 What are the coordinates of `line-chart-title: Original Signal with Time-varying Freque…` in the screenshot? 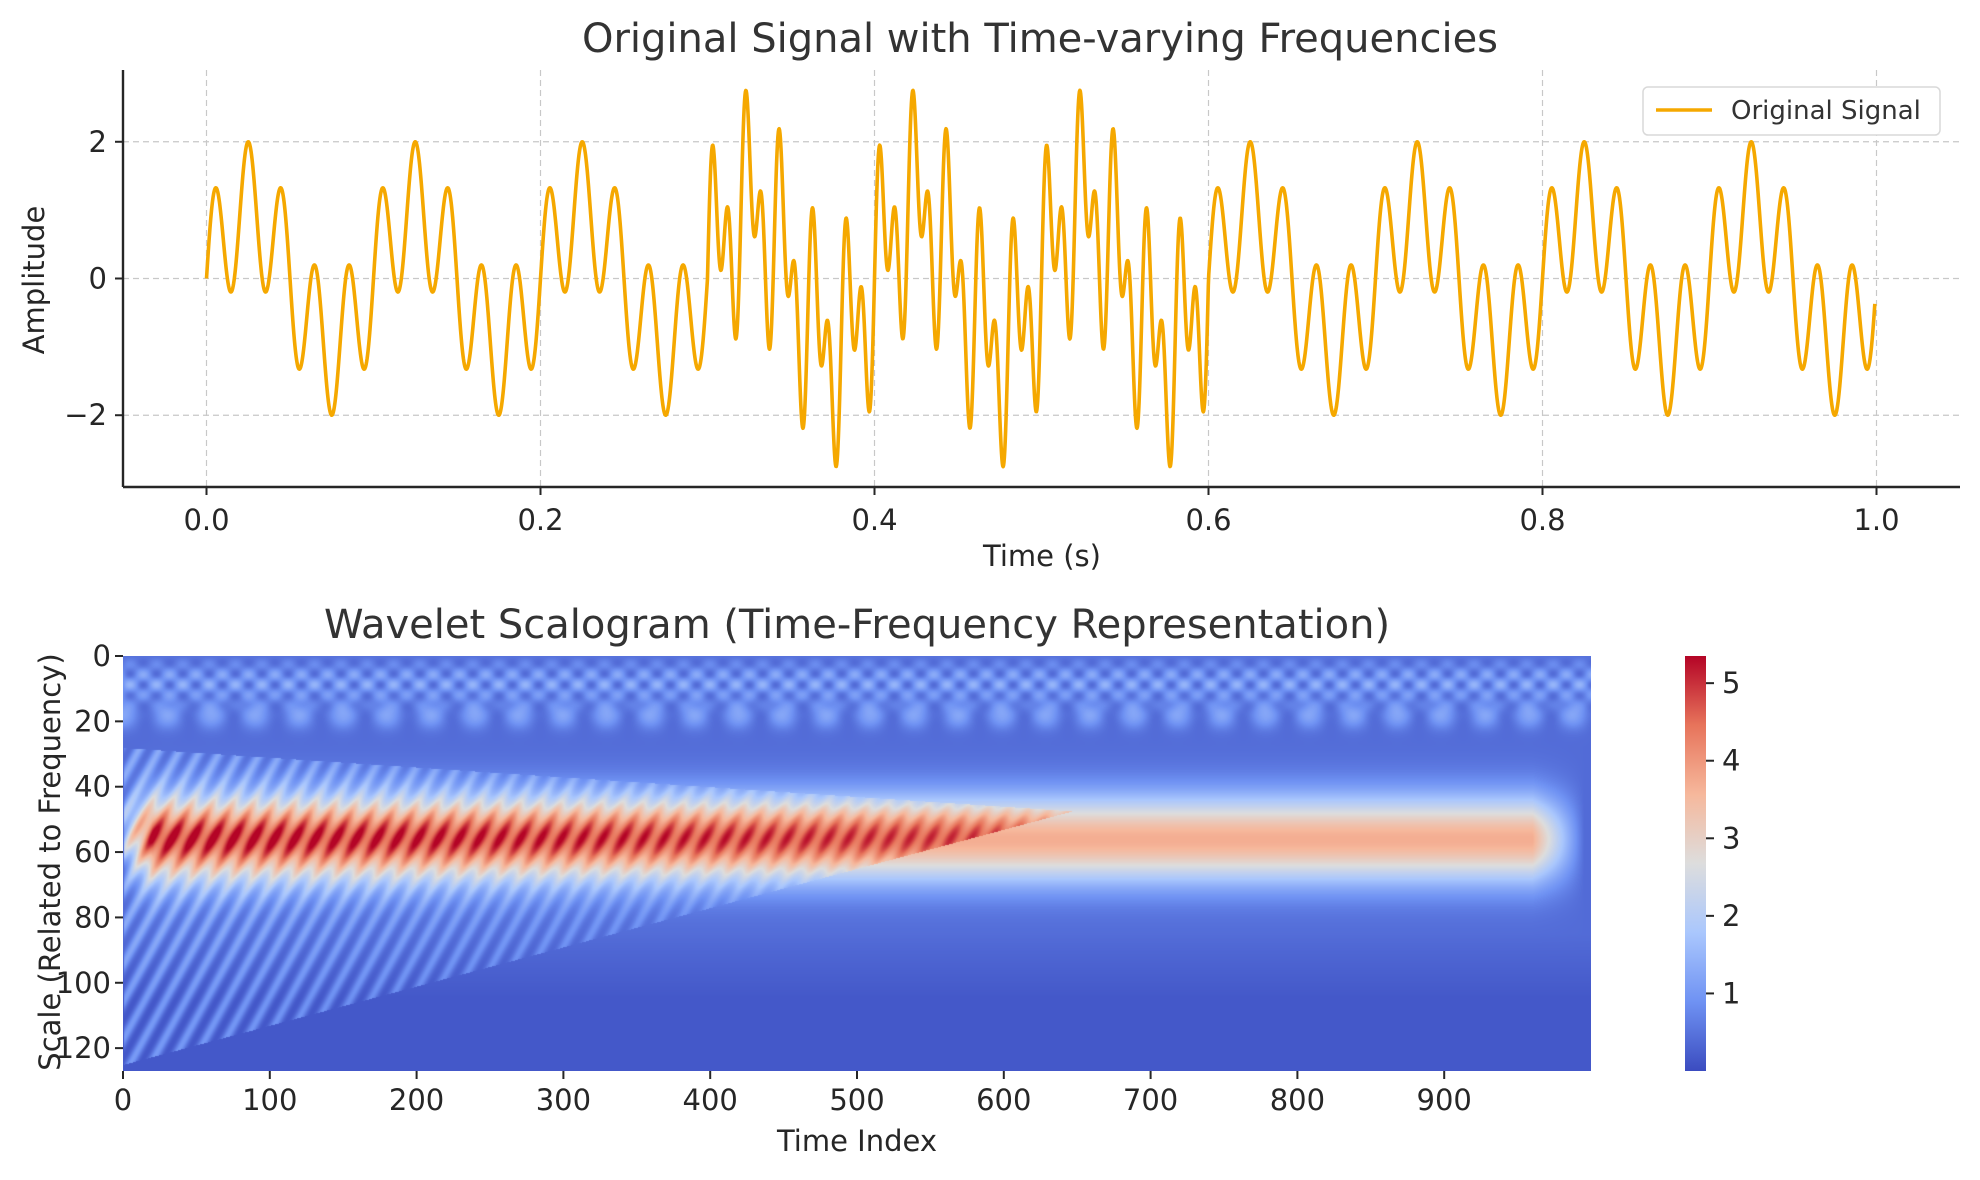 It's located at (1040, 39).